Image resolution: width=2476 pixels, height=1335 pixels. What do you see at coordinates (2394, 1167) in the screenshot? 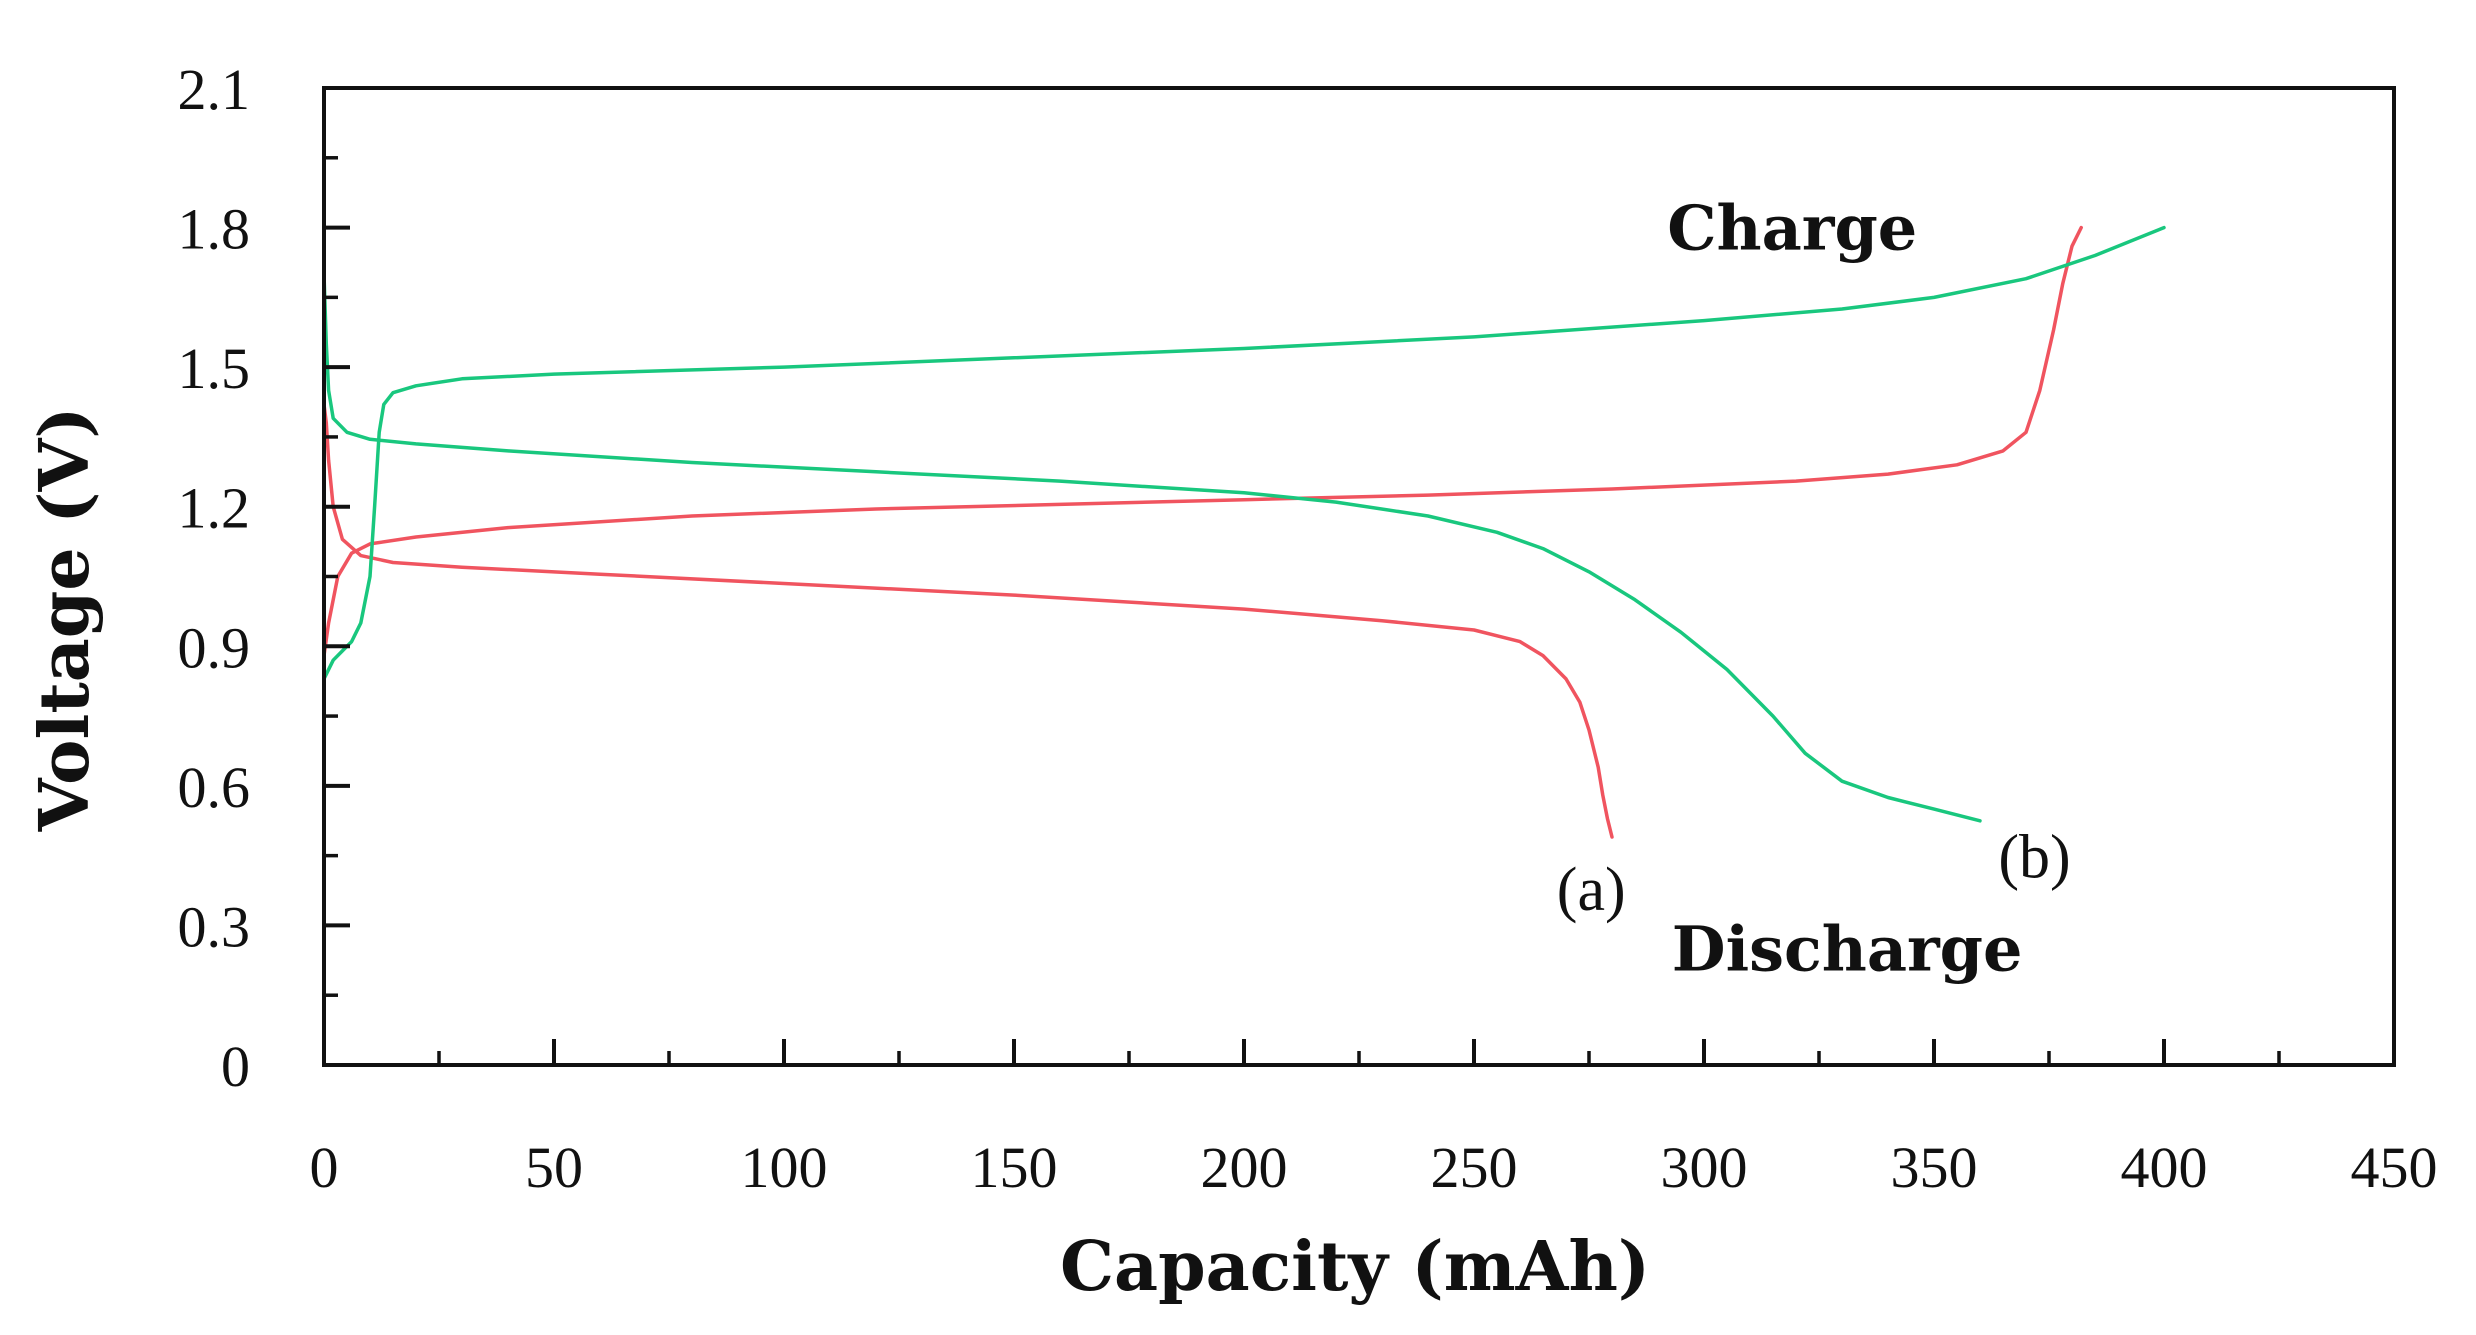
I see `x-tick-label: 450` at bounding box center [2394, 1167].